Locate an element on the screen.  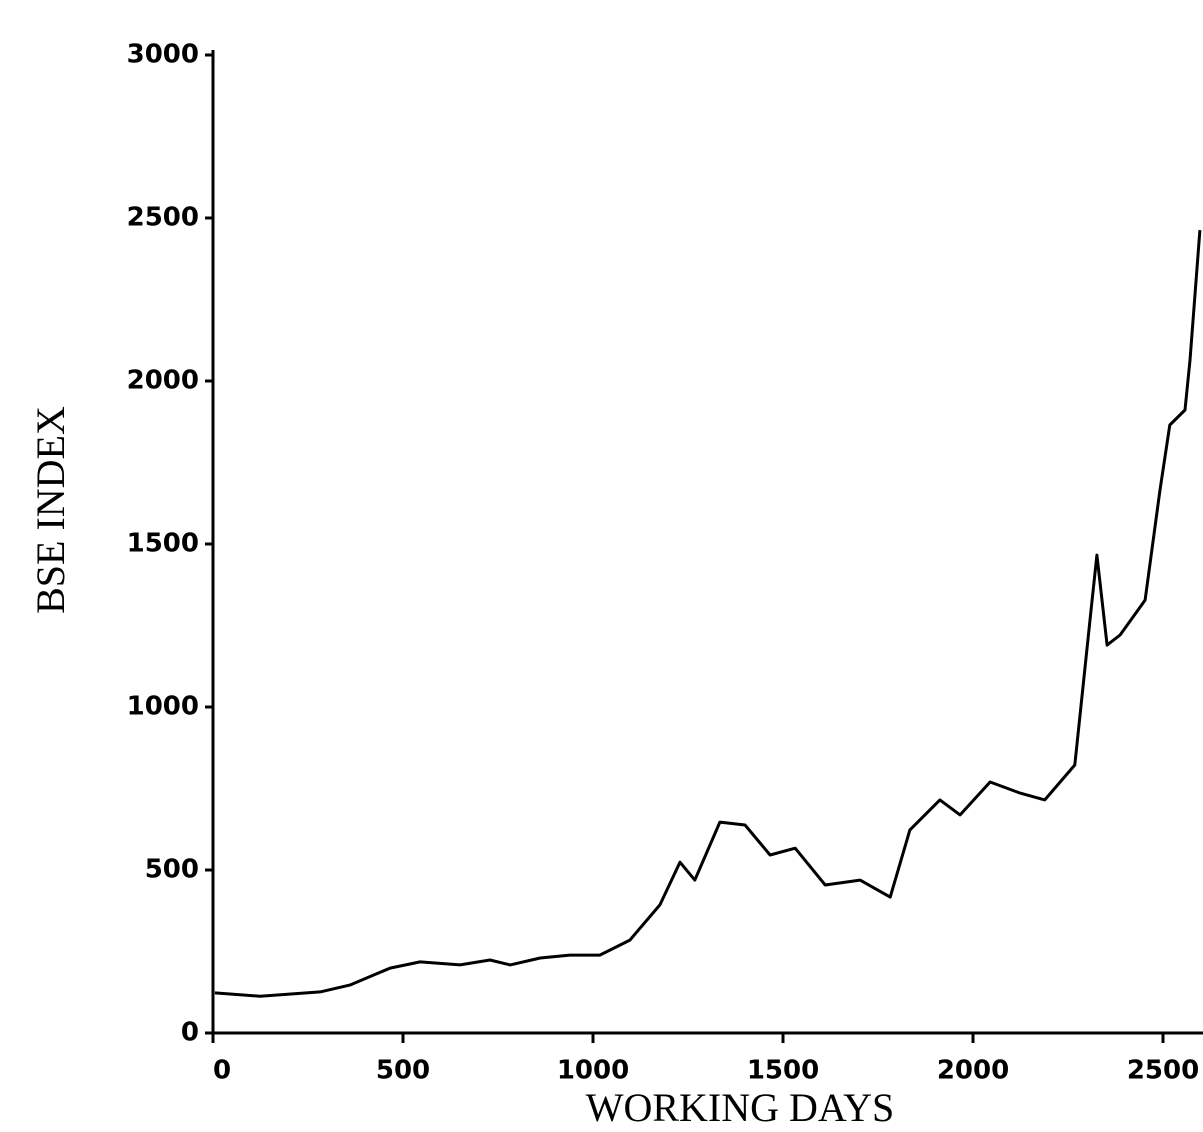
y-tick-label: 0 is located at coordinates (190, 1033).